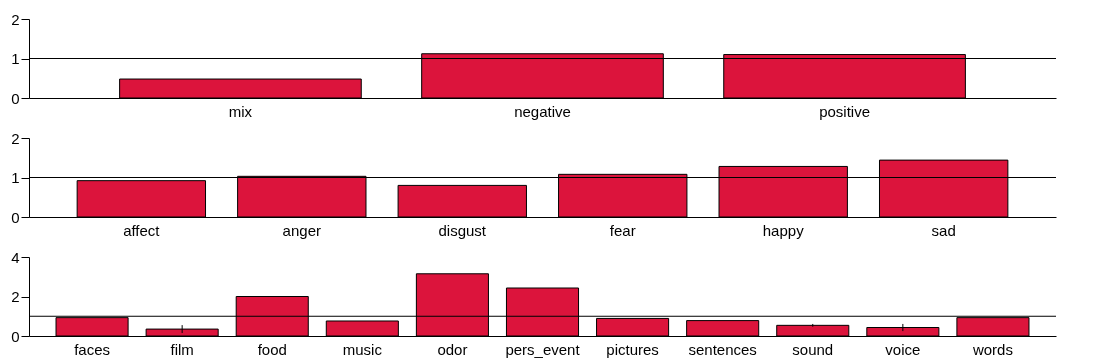 Image resolution: width=1103 pixels, height=361 pixels. Describe the element at coordinates (92, 349) in the screenshot. I see `x-tick-label: faces` at that location.